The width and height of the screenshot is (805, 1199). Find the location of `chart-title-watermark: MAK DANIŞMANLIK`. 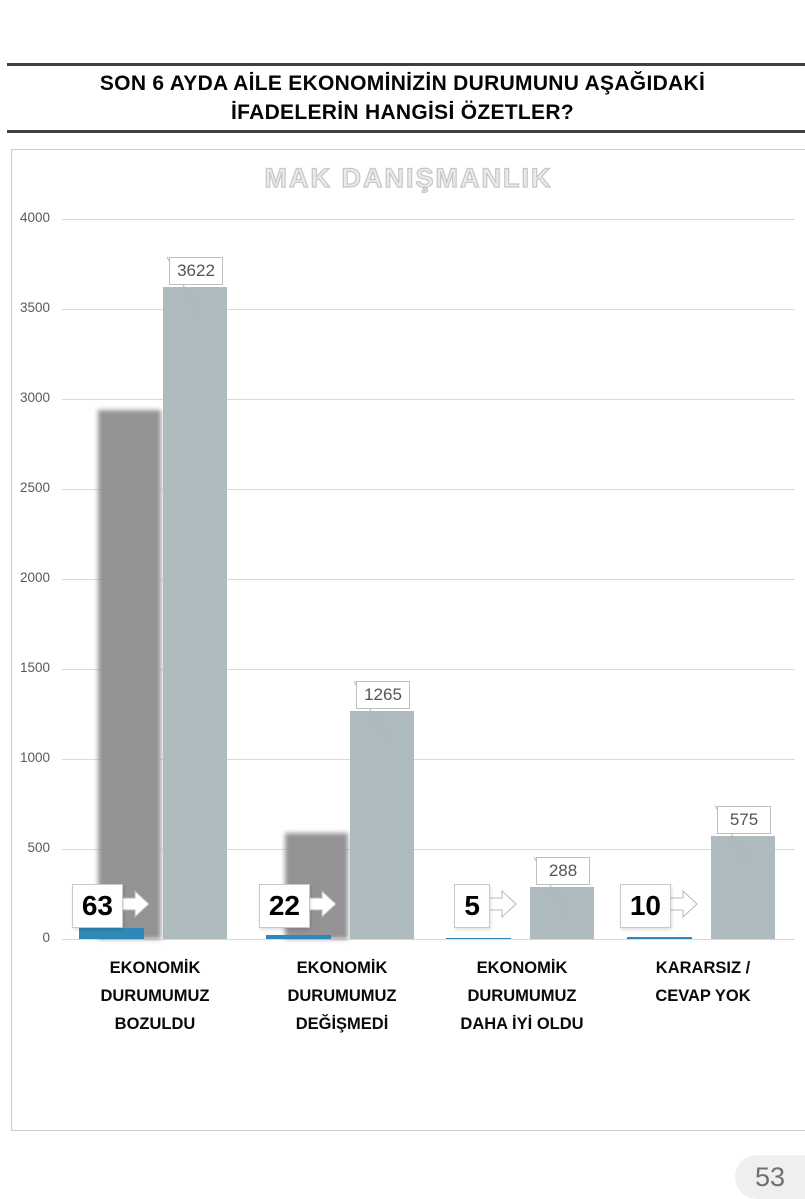

chart-title-watermark: MAK DANIŞMANLIK is located at coordinates (408, 177).